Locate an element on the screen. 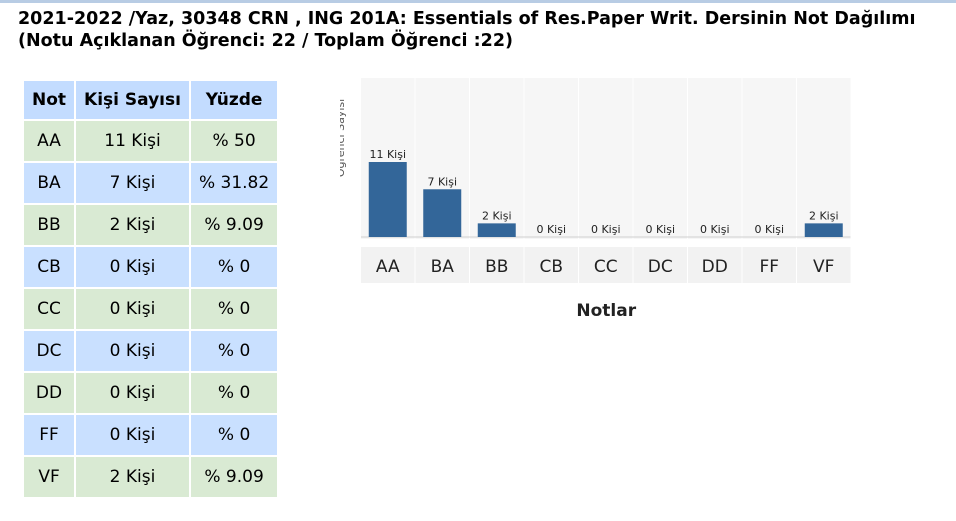  bar-bb is located at coordinates (496, 230).